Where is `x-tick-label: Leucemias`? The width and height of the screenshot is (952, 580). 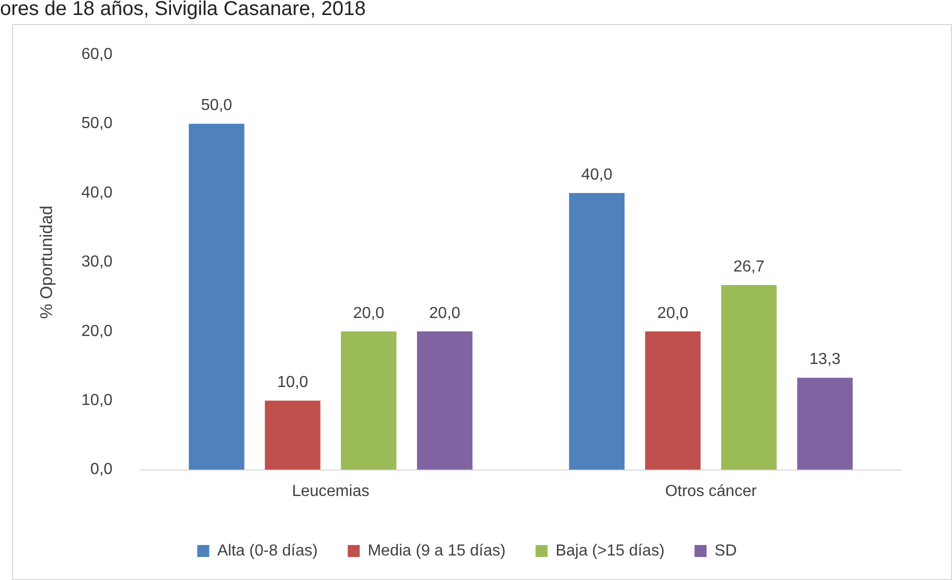
x-tick-label: Leucemias is located at coordinates (331, 491).